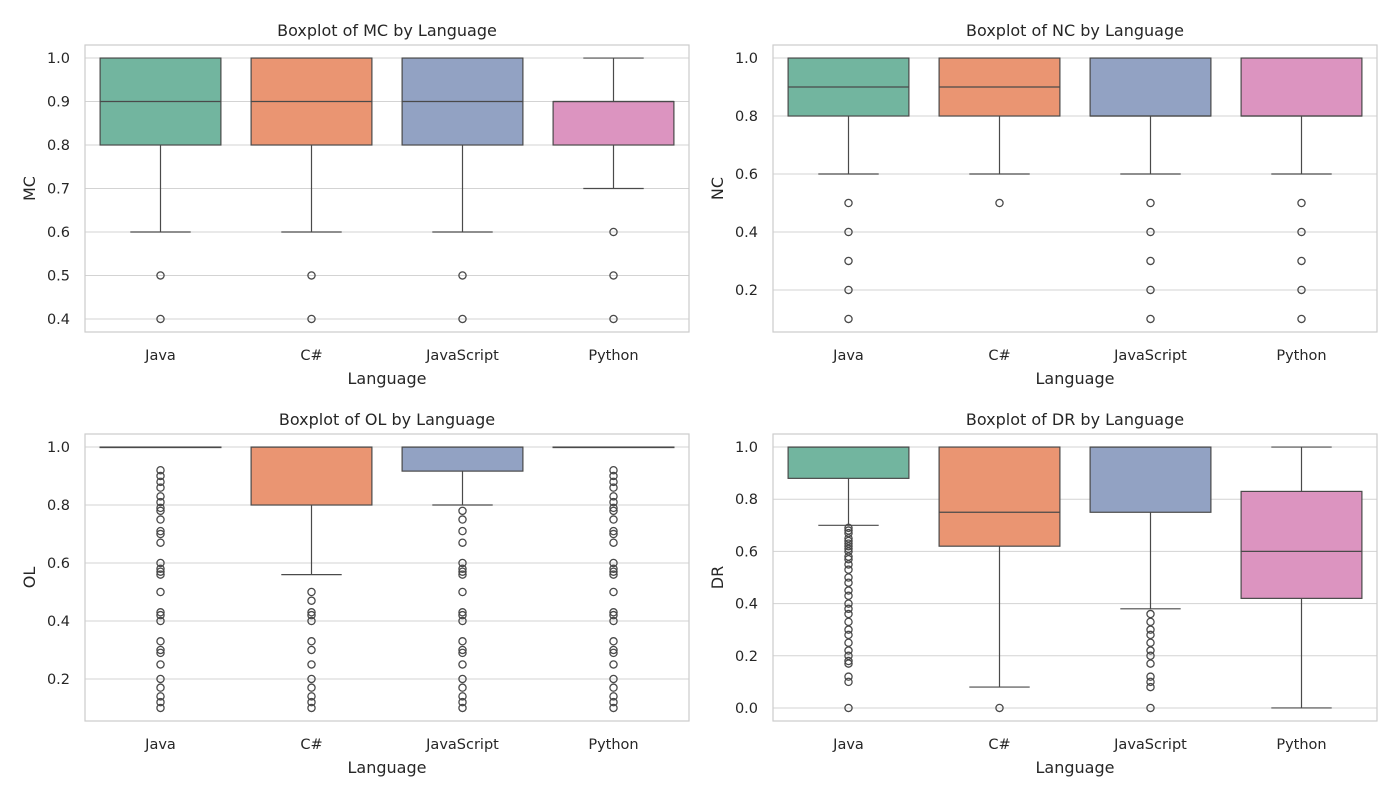 The height and width of the screenshot is (800, 1400). Describe the element at coordinates (391, 745) in the screenshot. I see `x-tick-labels: Java C# JavaScript Python` at that location.